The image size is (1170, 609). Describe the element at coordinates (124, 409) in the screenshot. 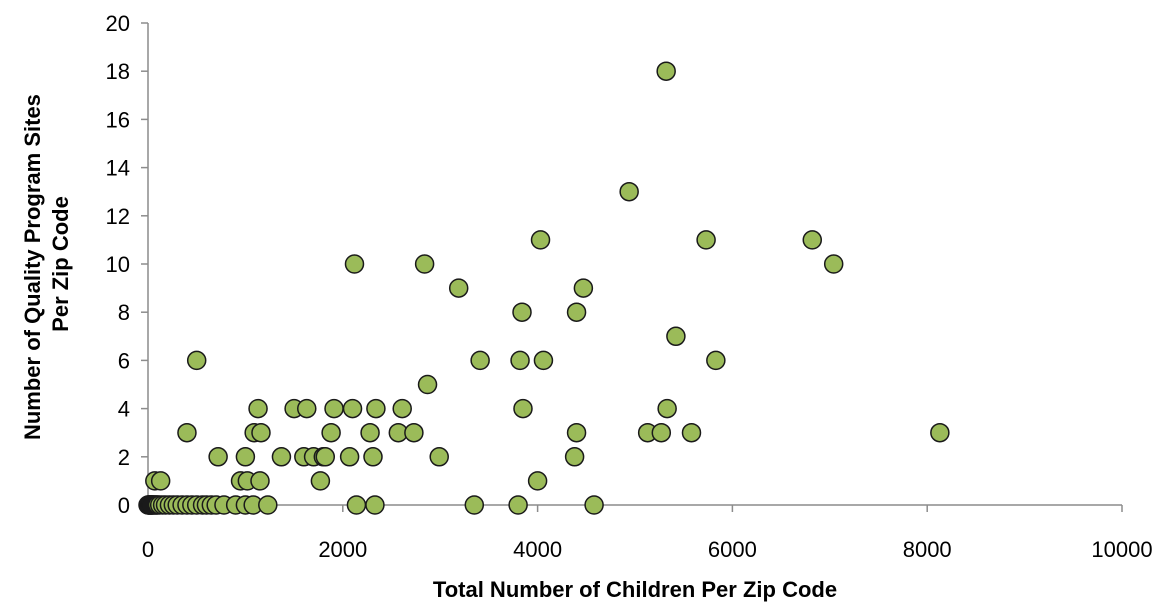

I see `y-tick-label: 4` at that location.